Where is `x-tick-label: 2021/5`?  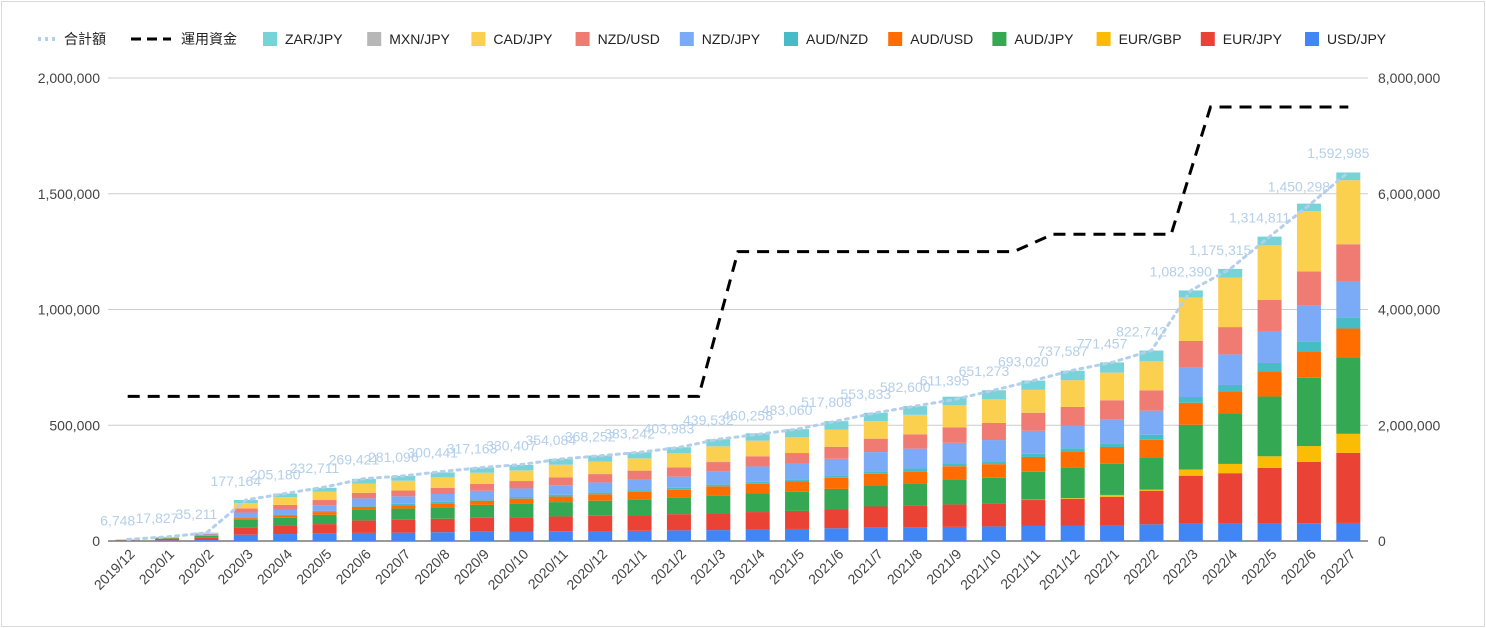
x-tick-label: 2021/5 is located at coordinates (787, 567).